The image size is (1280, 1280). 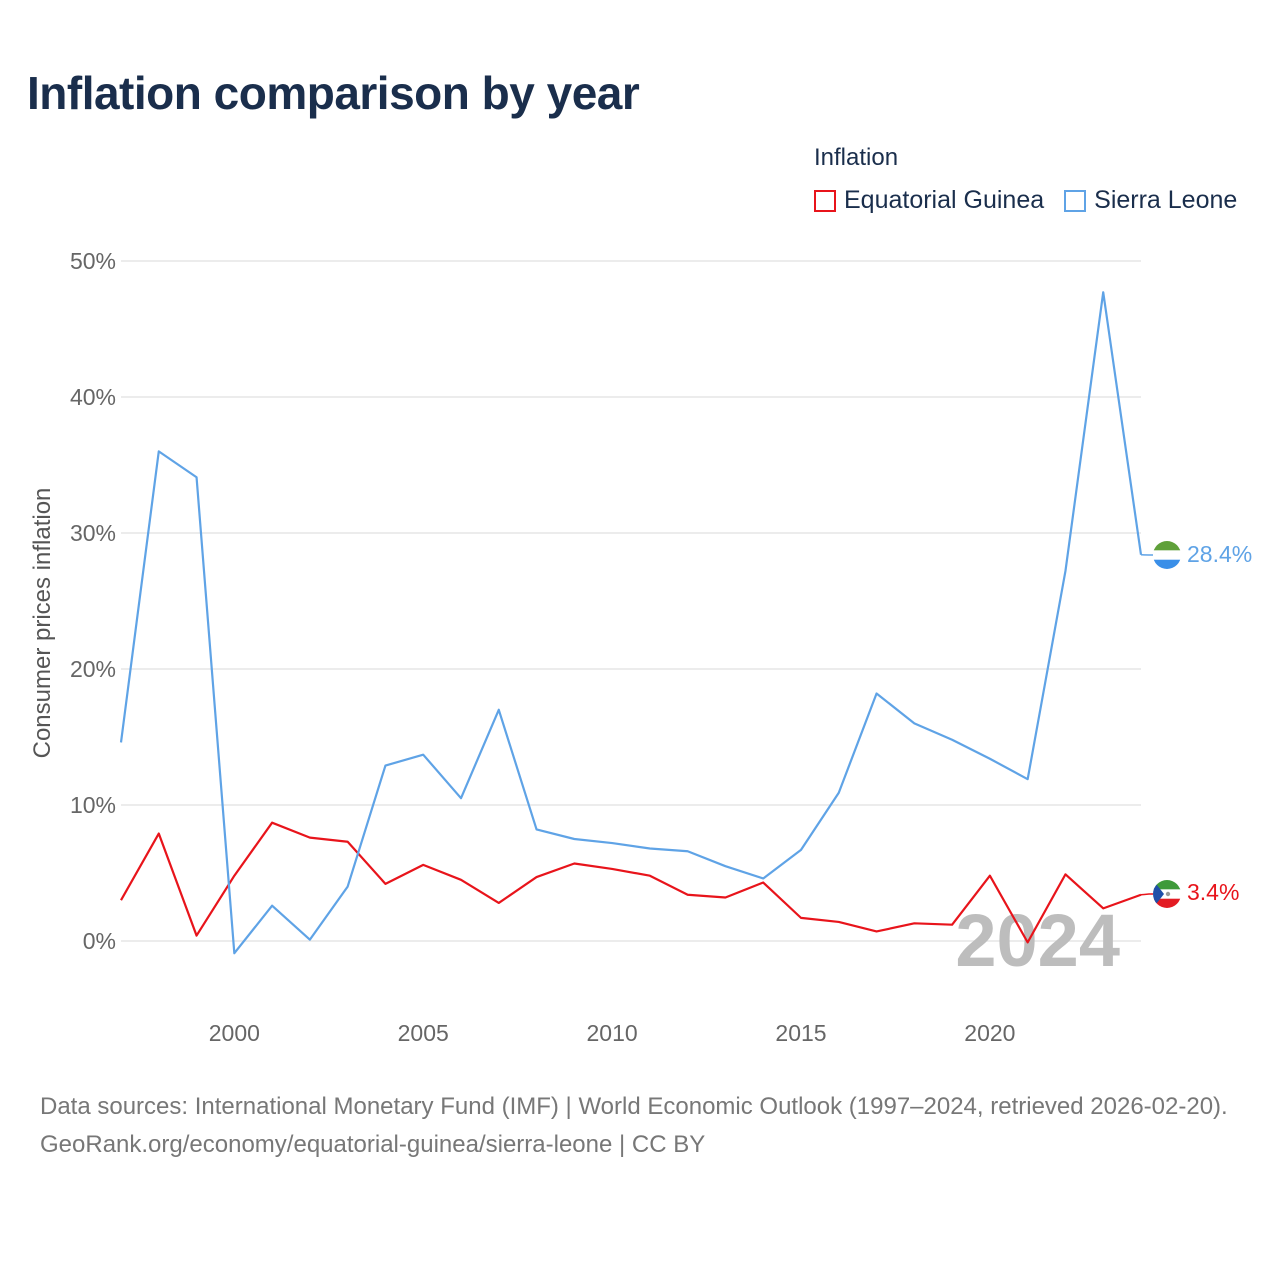 What do you see at coordinates (93, 261) in the screenshot?
I see `y-tick-label: 50%` at bounding box center [93, 261].